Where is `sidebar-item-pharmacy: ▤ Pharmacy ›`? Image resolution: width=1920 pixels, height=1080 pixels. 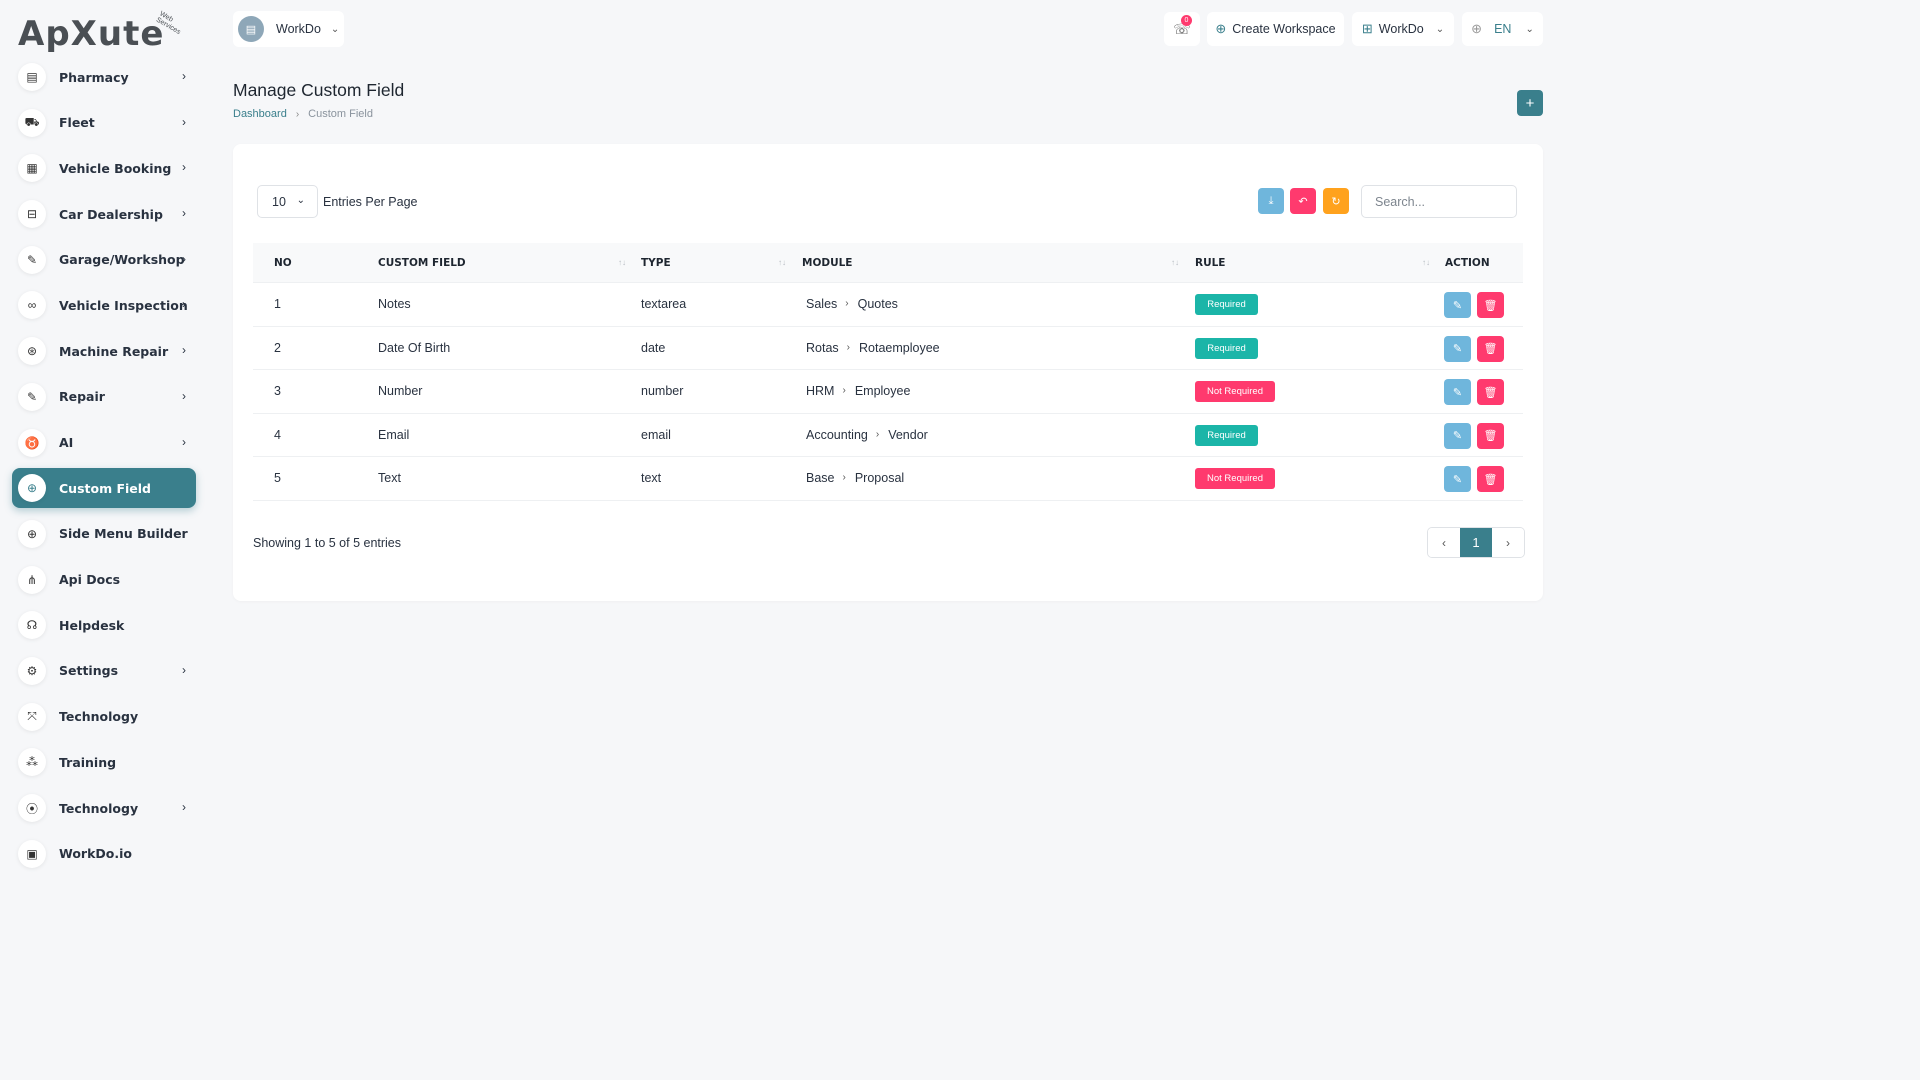
sidebar-item-pharmacy: ▤ Pharmacy › is located at coordinates (104, 77).